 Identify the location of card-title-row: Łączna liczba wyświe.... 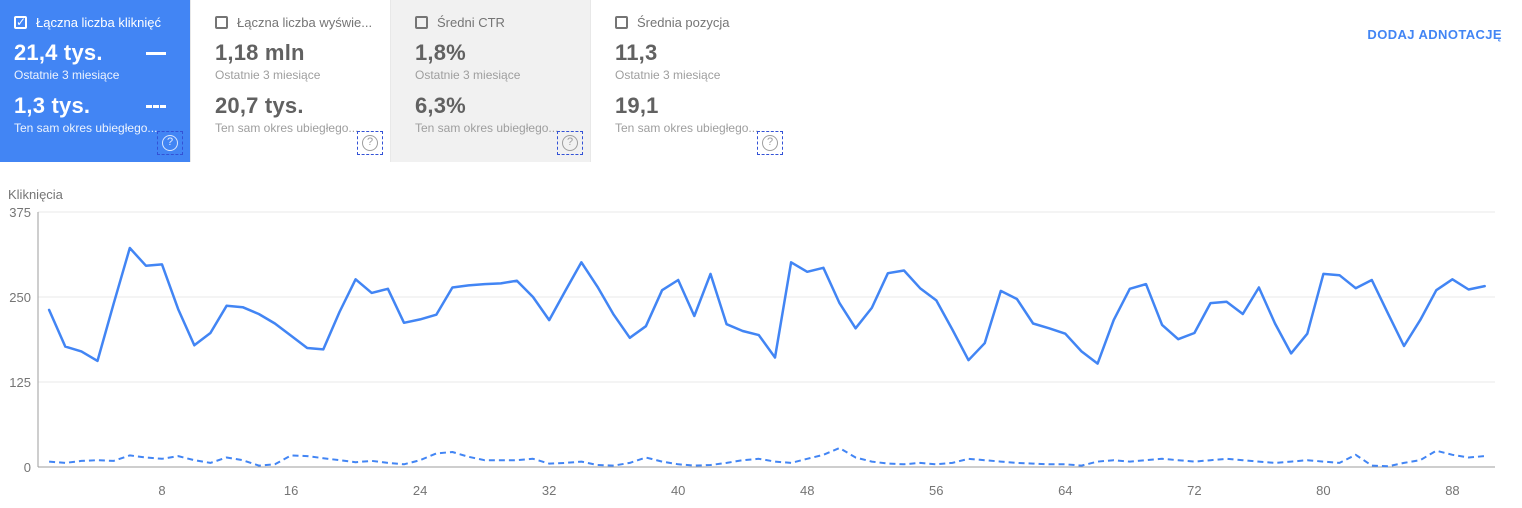
(295, 22).